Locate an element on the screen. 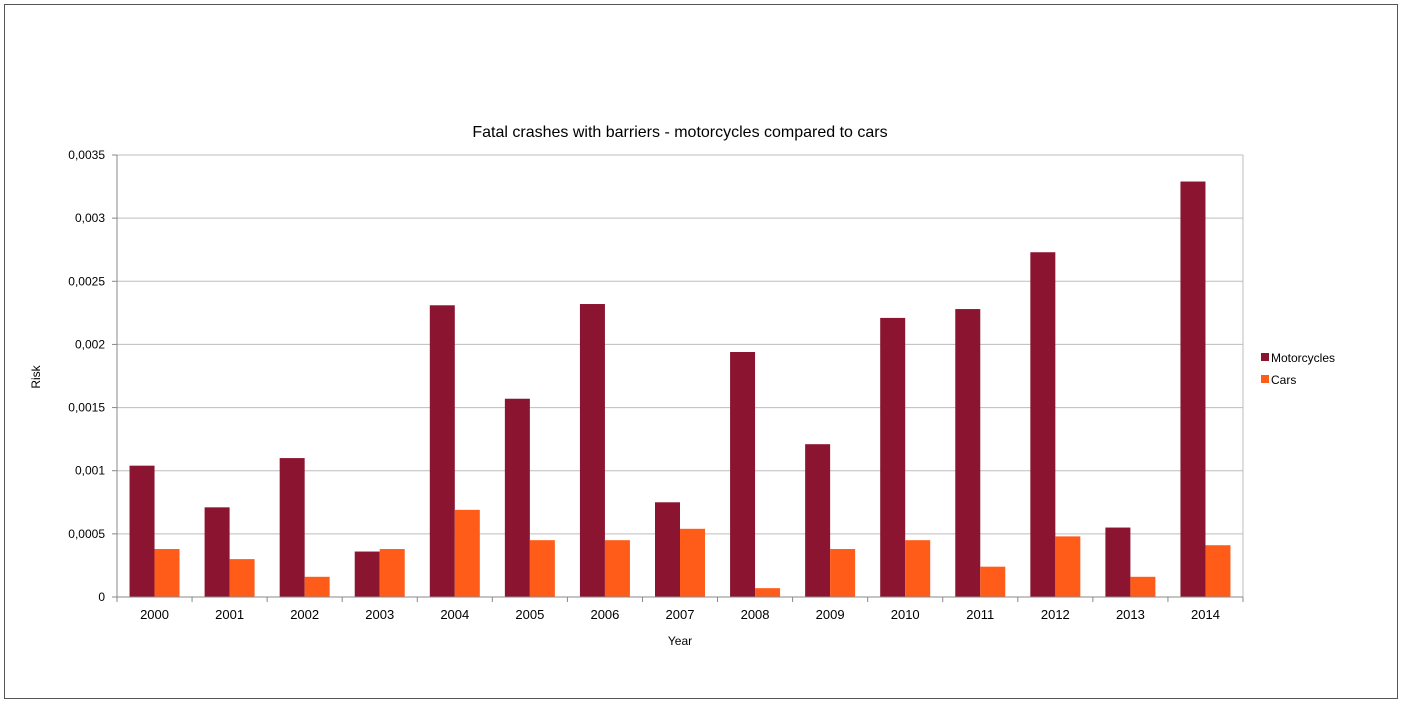 The width and height of the screenshot is (1403, 704). bar-cars-2011 is located at coordinates (993, 581).